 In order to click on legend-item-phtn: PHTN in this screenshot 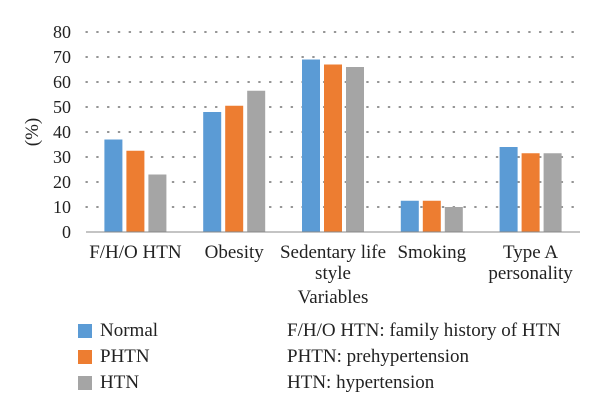, I will do `click(118, 357)`.